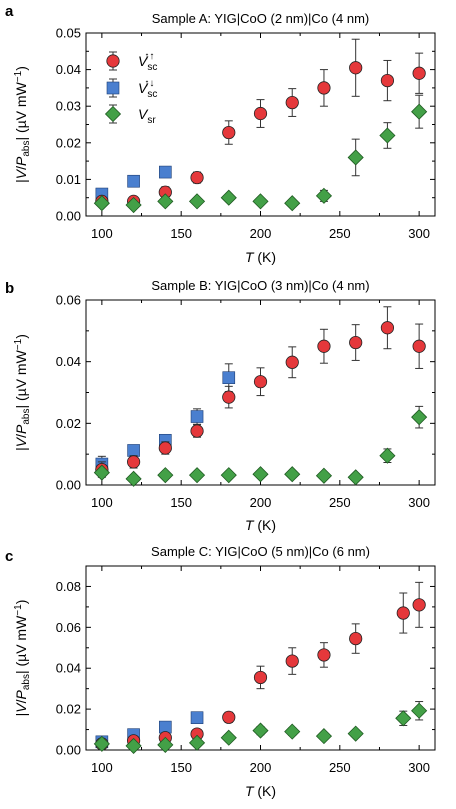 The height and width of the screenshot is (809, 456). I want to click on legend-marker-sr, so click(113, 114).